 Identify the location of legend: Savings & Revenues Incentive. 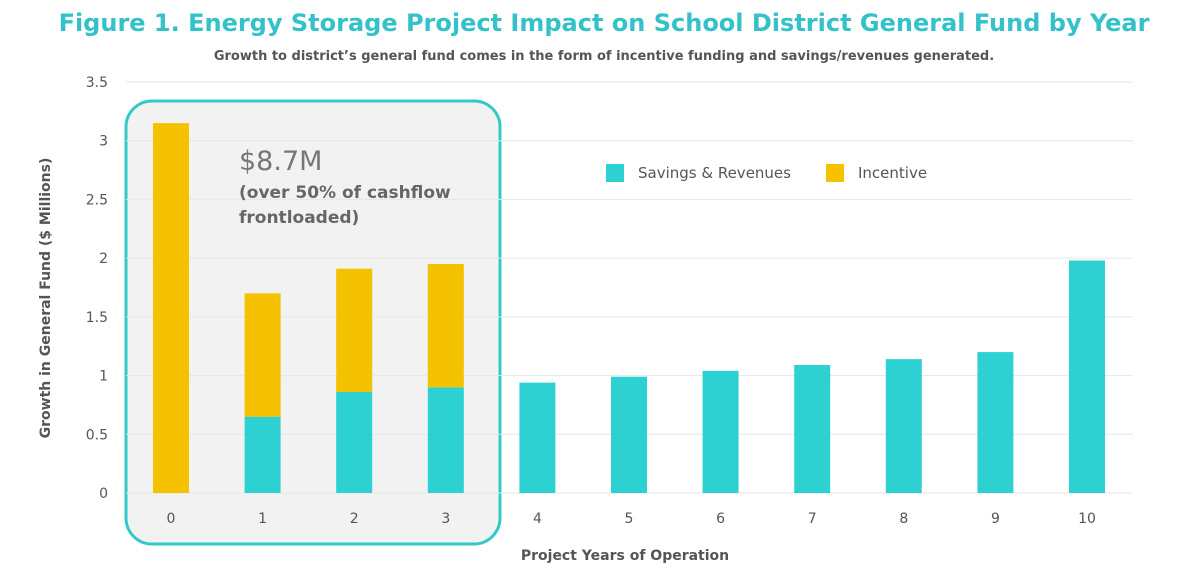
(766, 173).